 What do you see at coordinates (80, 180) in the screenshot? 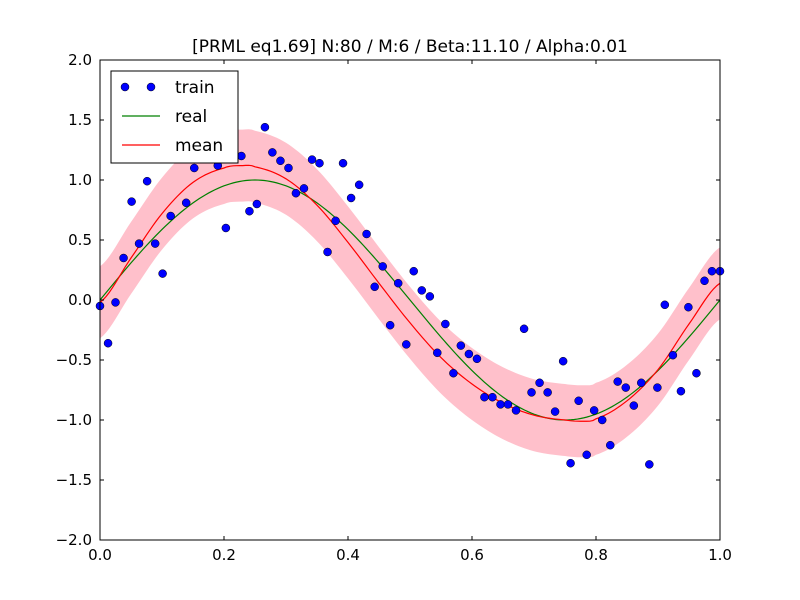
I see `y-tick-label: 1.0` at bounding box center [80, 180].